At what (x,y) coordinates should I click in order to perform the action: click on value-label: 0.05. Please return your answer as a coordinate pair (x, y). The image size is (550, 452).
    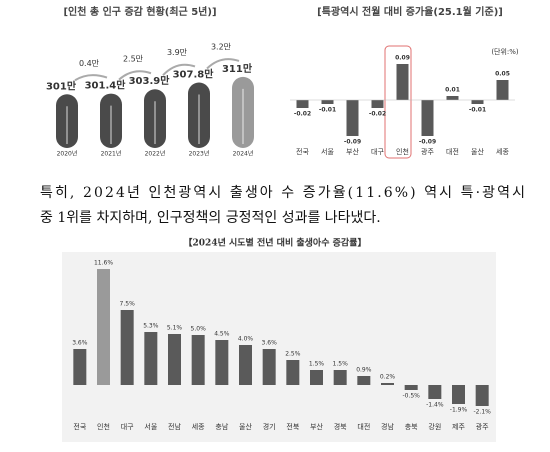
    Looking at the image, I should click on (502, 74).